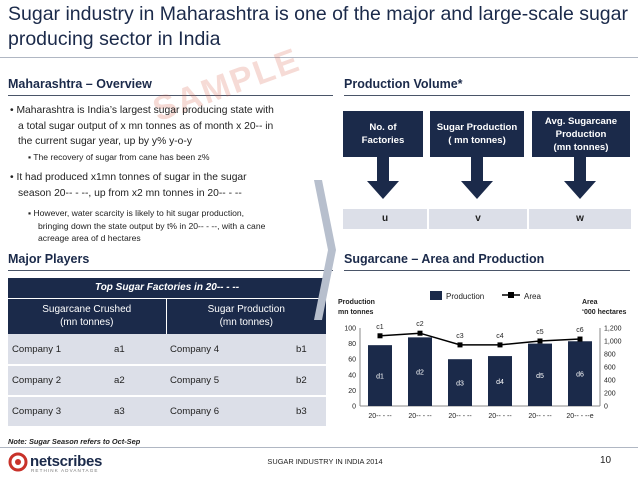 The height and width of the screenshot is (479, 638). Describe the element at coordinates (80, 84) in the screenshot. I see `overview-heading: Maharashtra – Overview` at that location.